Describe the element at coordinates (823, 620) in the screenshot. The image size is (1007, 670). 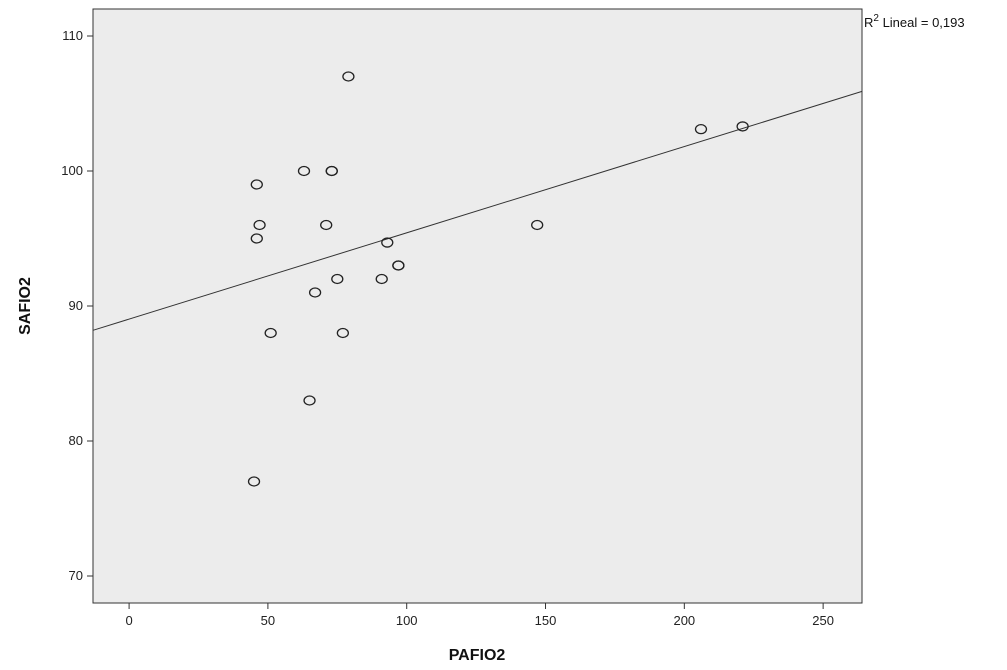
I see `x-tick-label: 250` at that location.